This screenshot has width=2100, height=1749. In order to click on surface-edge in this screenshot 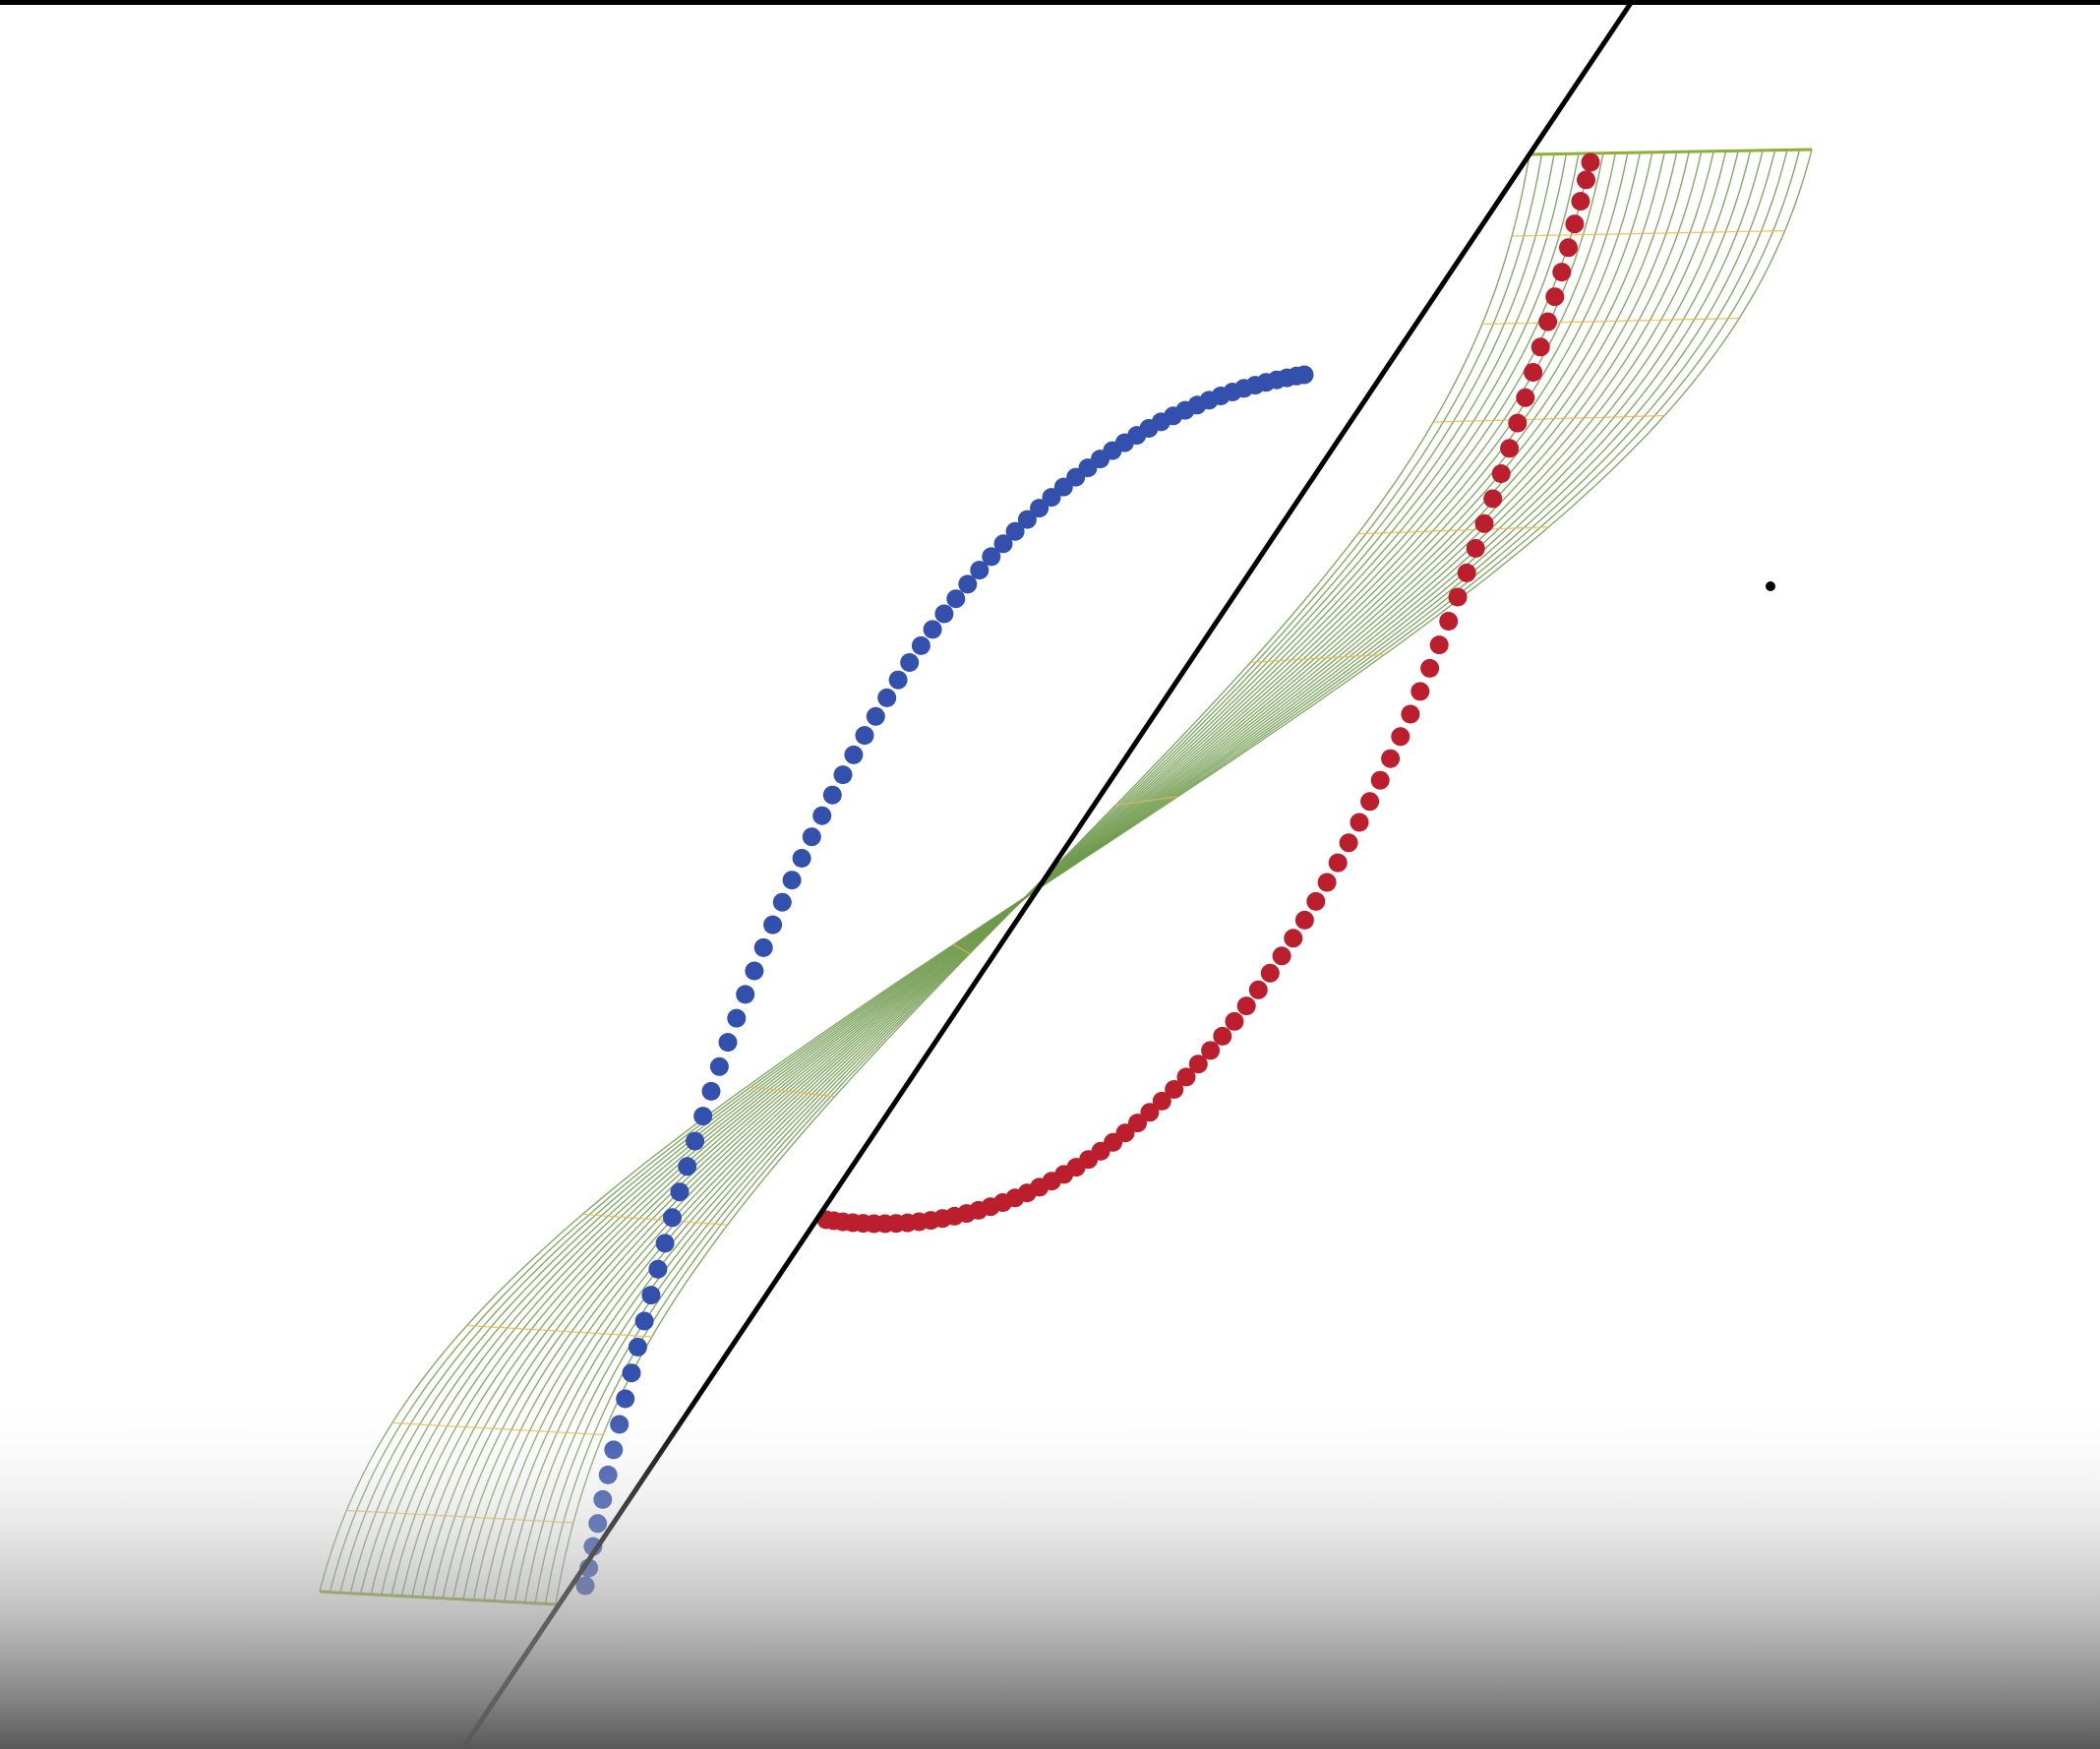, I will do `click(1671, 152)`.